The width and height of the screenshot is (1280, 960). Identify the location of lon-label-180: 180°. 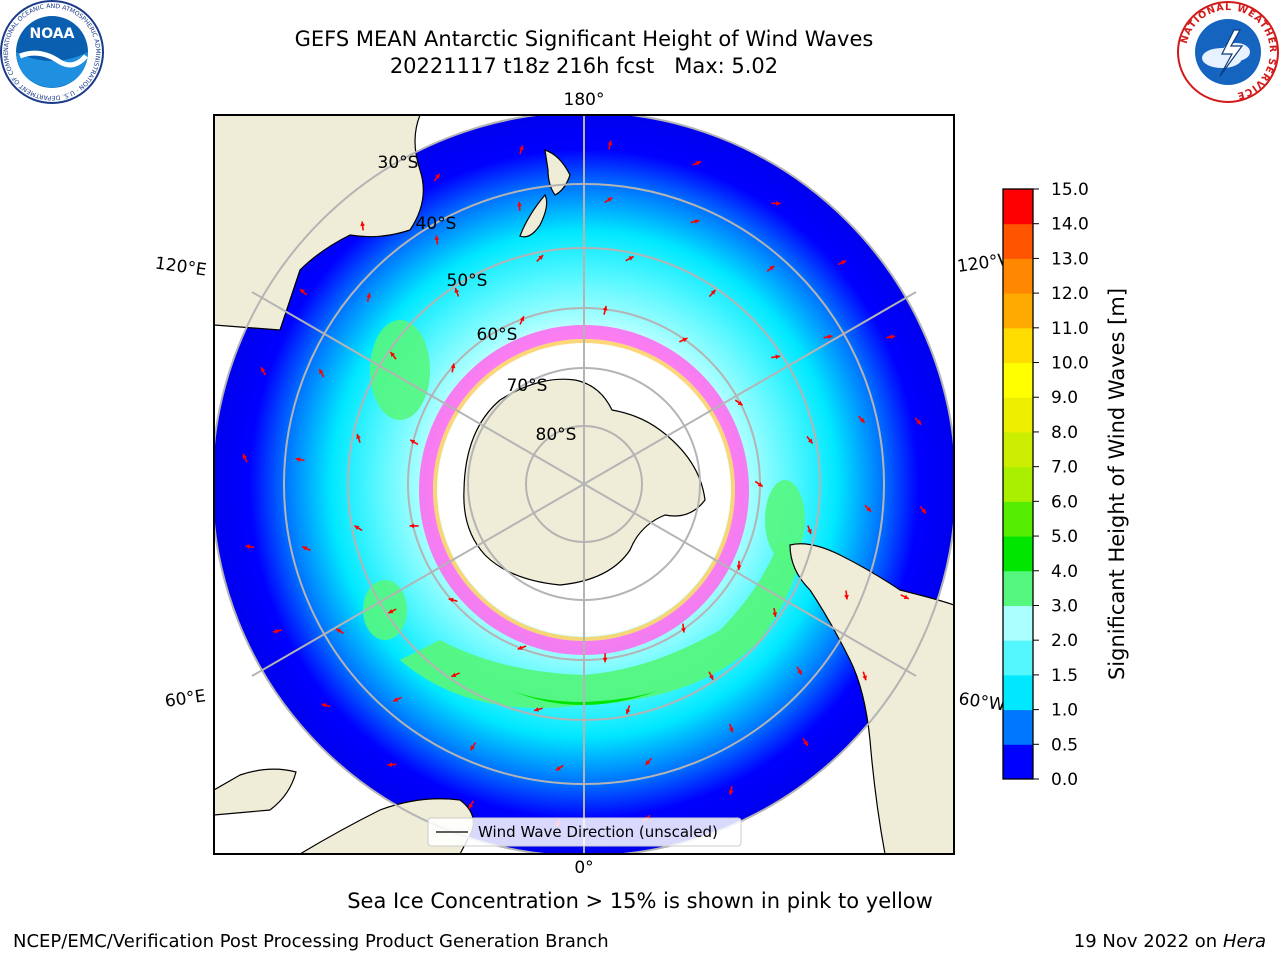
(584, 100).